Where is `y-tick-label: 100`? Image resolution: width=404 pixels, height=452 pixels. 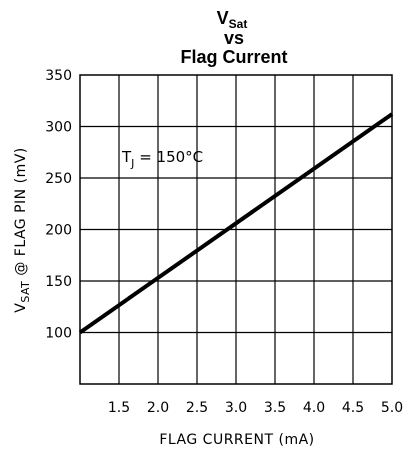 y-tick-label: 100 is located at coordinates (58, 334).